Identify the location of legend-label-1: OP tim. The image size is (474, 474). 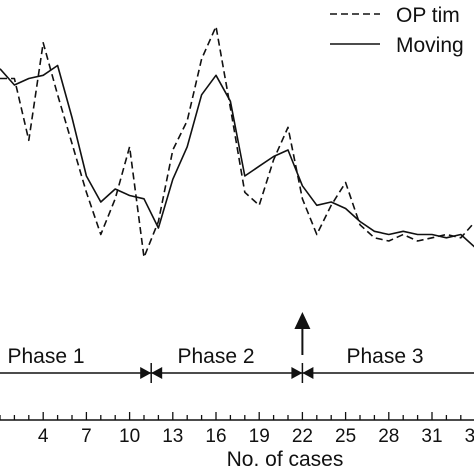
(428, 15).